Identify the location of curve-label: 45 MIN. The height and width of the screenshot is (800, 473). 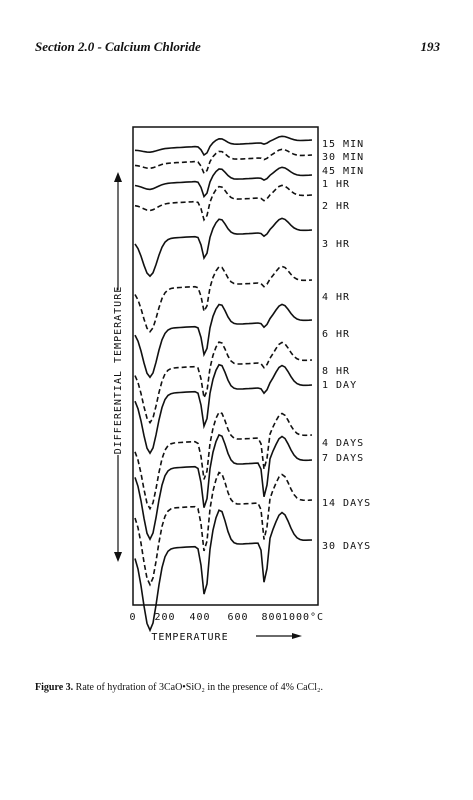
(343, 171).